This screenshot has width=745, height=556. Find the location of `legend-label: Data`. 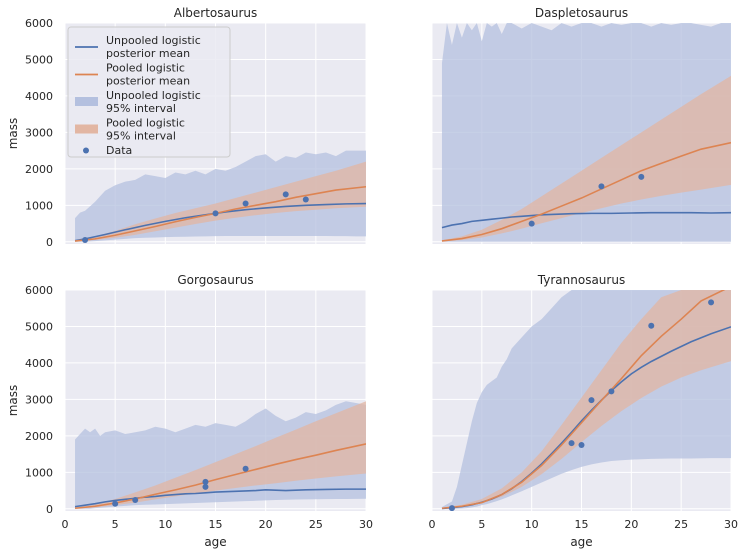

legend-label: Data is located at coordinates (119, 150).